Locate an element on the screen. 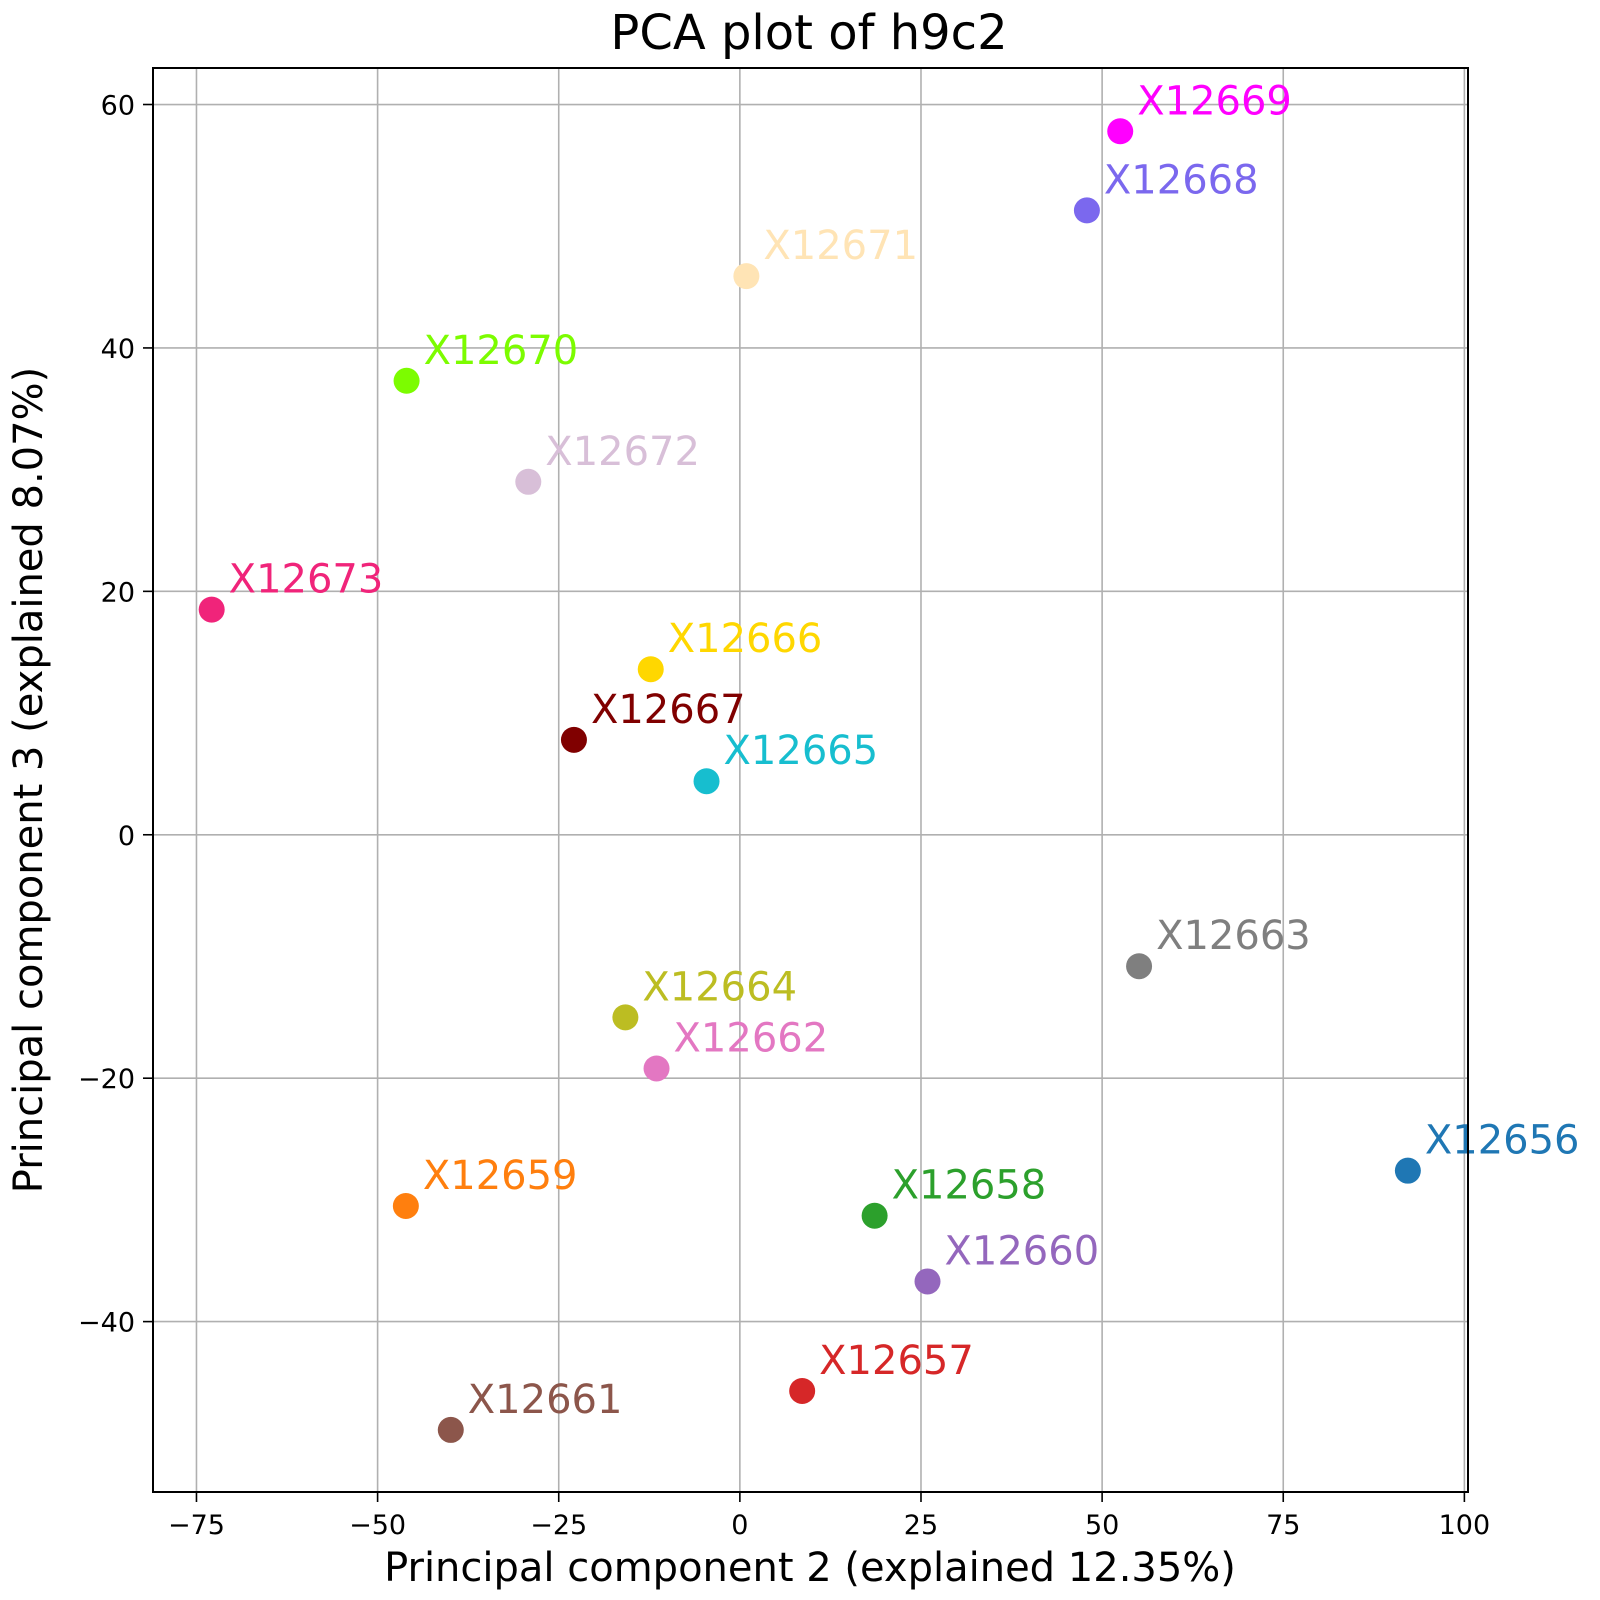  point-label-x12658: X12658 is located at coordinates (969, 1186).